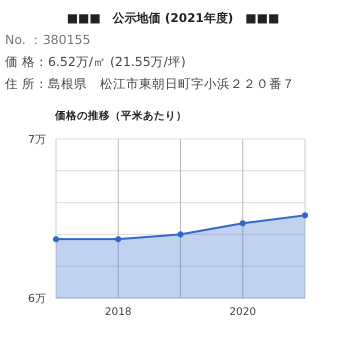 The height and width of the screenshot is (345, 346). What do you see at coordinates (95, 61) in the screenshot?
I see `text: 価 格：6.52万/㎡ (21.55万/坪)` at bounding box center [95, 61].